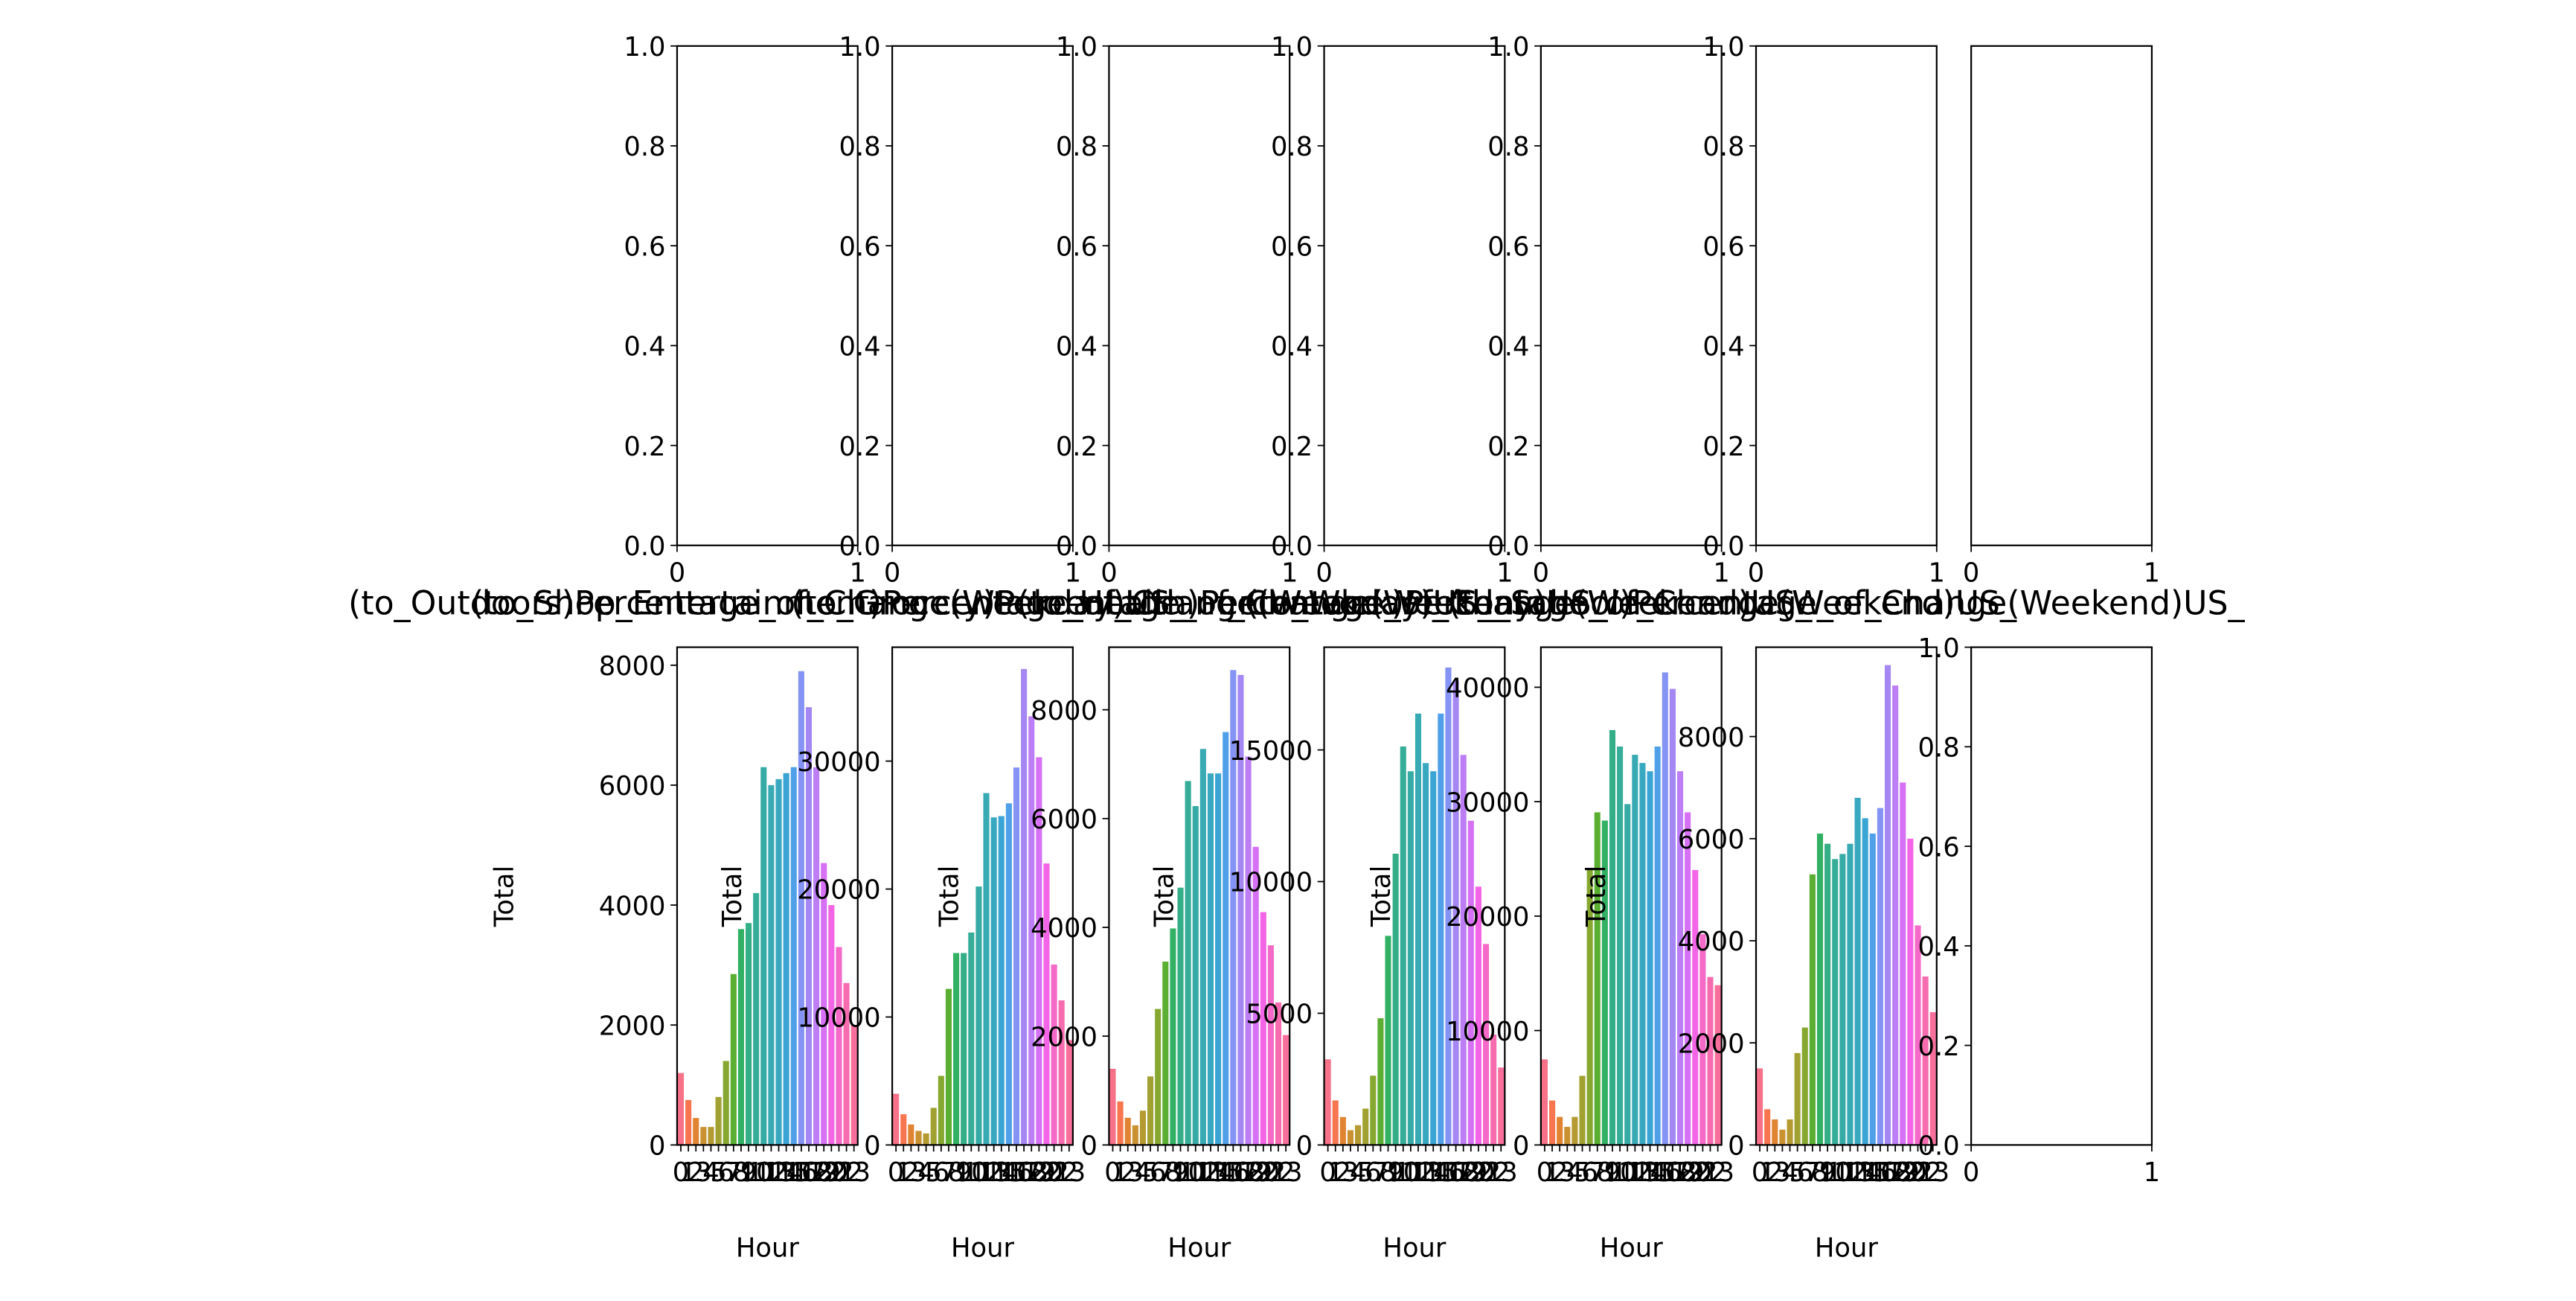  I want to click on y-tick-label: 20000, so click(839, 890).